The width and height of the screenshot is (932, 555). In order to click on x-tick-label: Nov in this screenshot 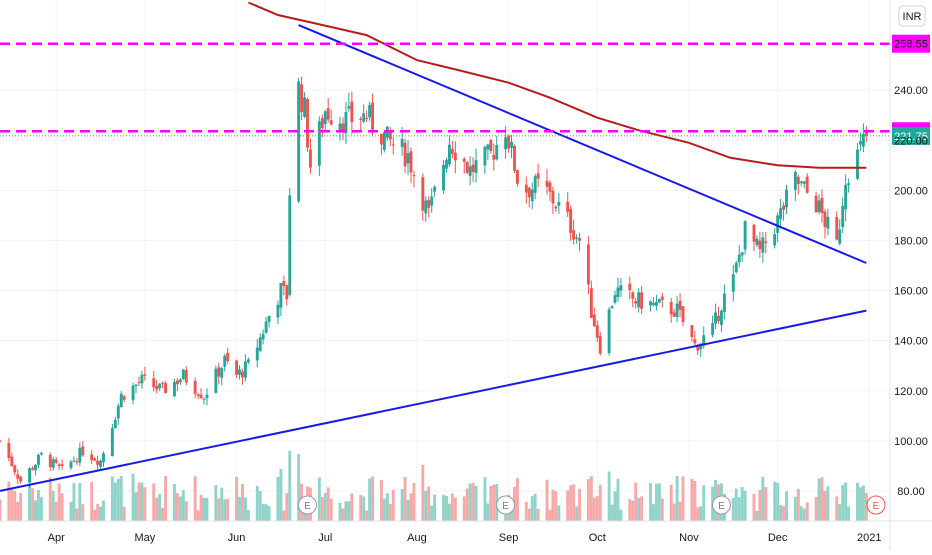, I will do `click(689, 538)`.